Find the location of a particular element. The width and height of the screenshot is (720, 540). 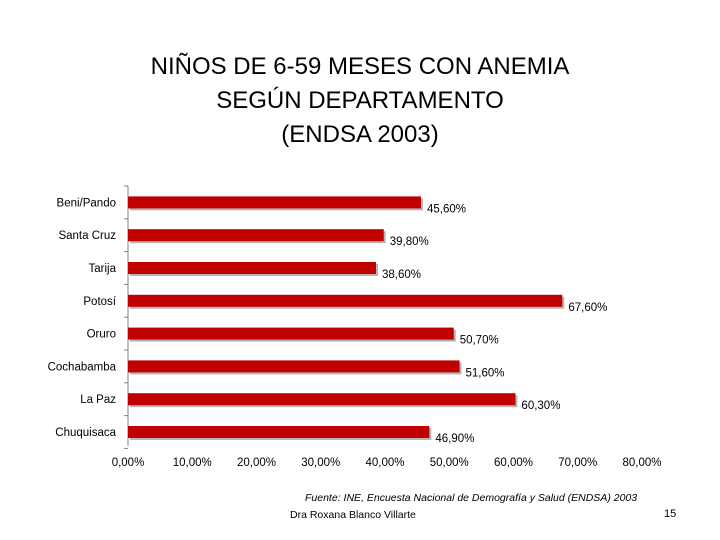

title-line-1: NIÑOS DE 6-59 MESES CON ANEMIA is located at coordinates (360, 66).